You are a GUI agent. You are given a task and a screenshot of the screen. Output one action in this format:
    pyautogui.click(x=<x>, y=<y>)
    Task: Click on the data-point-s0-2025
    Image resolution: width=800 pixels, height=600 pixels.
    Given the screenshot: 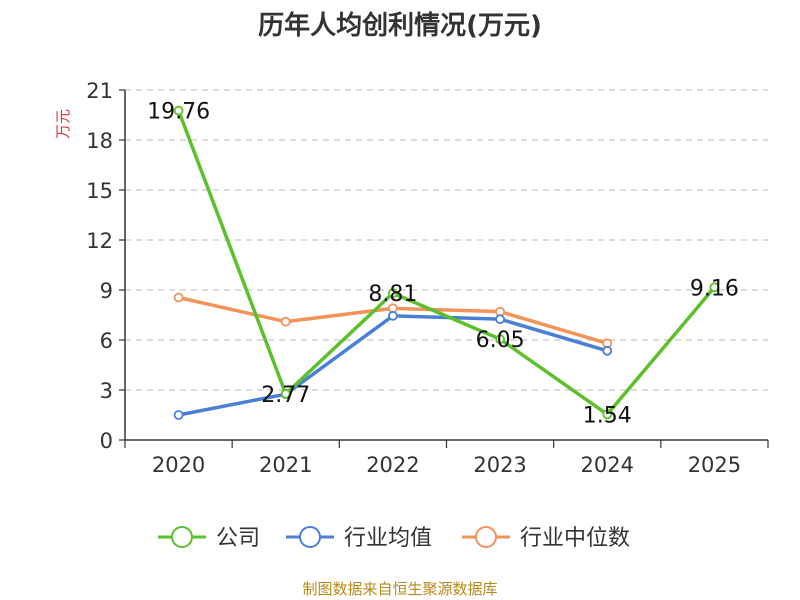 What is the action you would take?
    pyautogui.click(x=714, y=287)
    